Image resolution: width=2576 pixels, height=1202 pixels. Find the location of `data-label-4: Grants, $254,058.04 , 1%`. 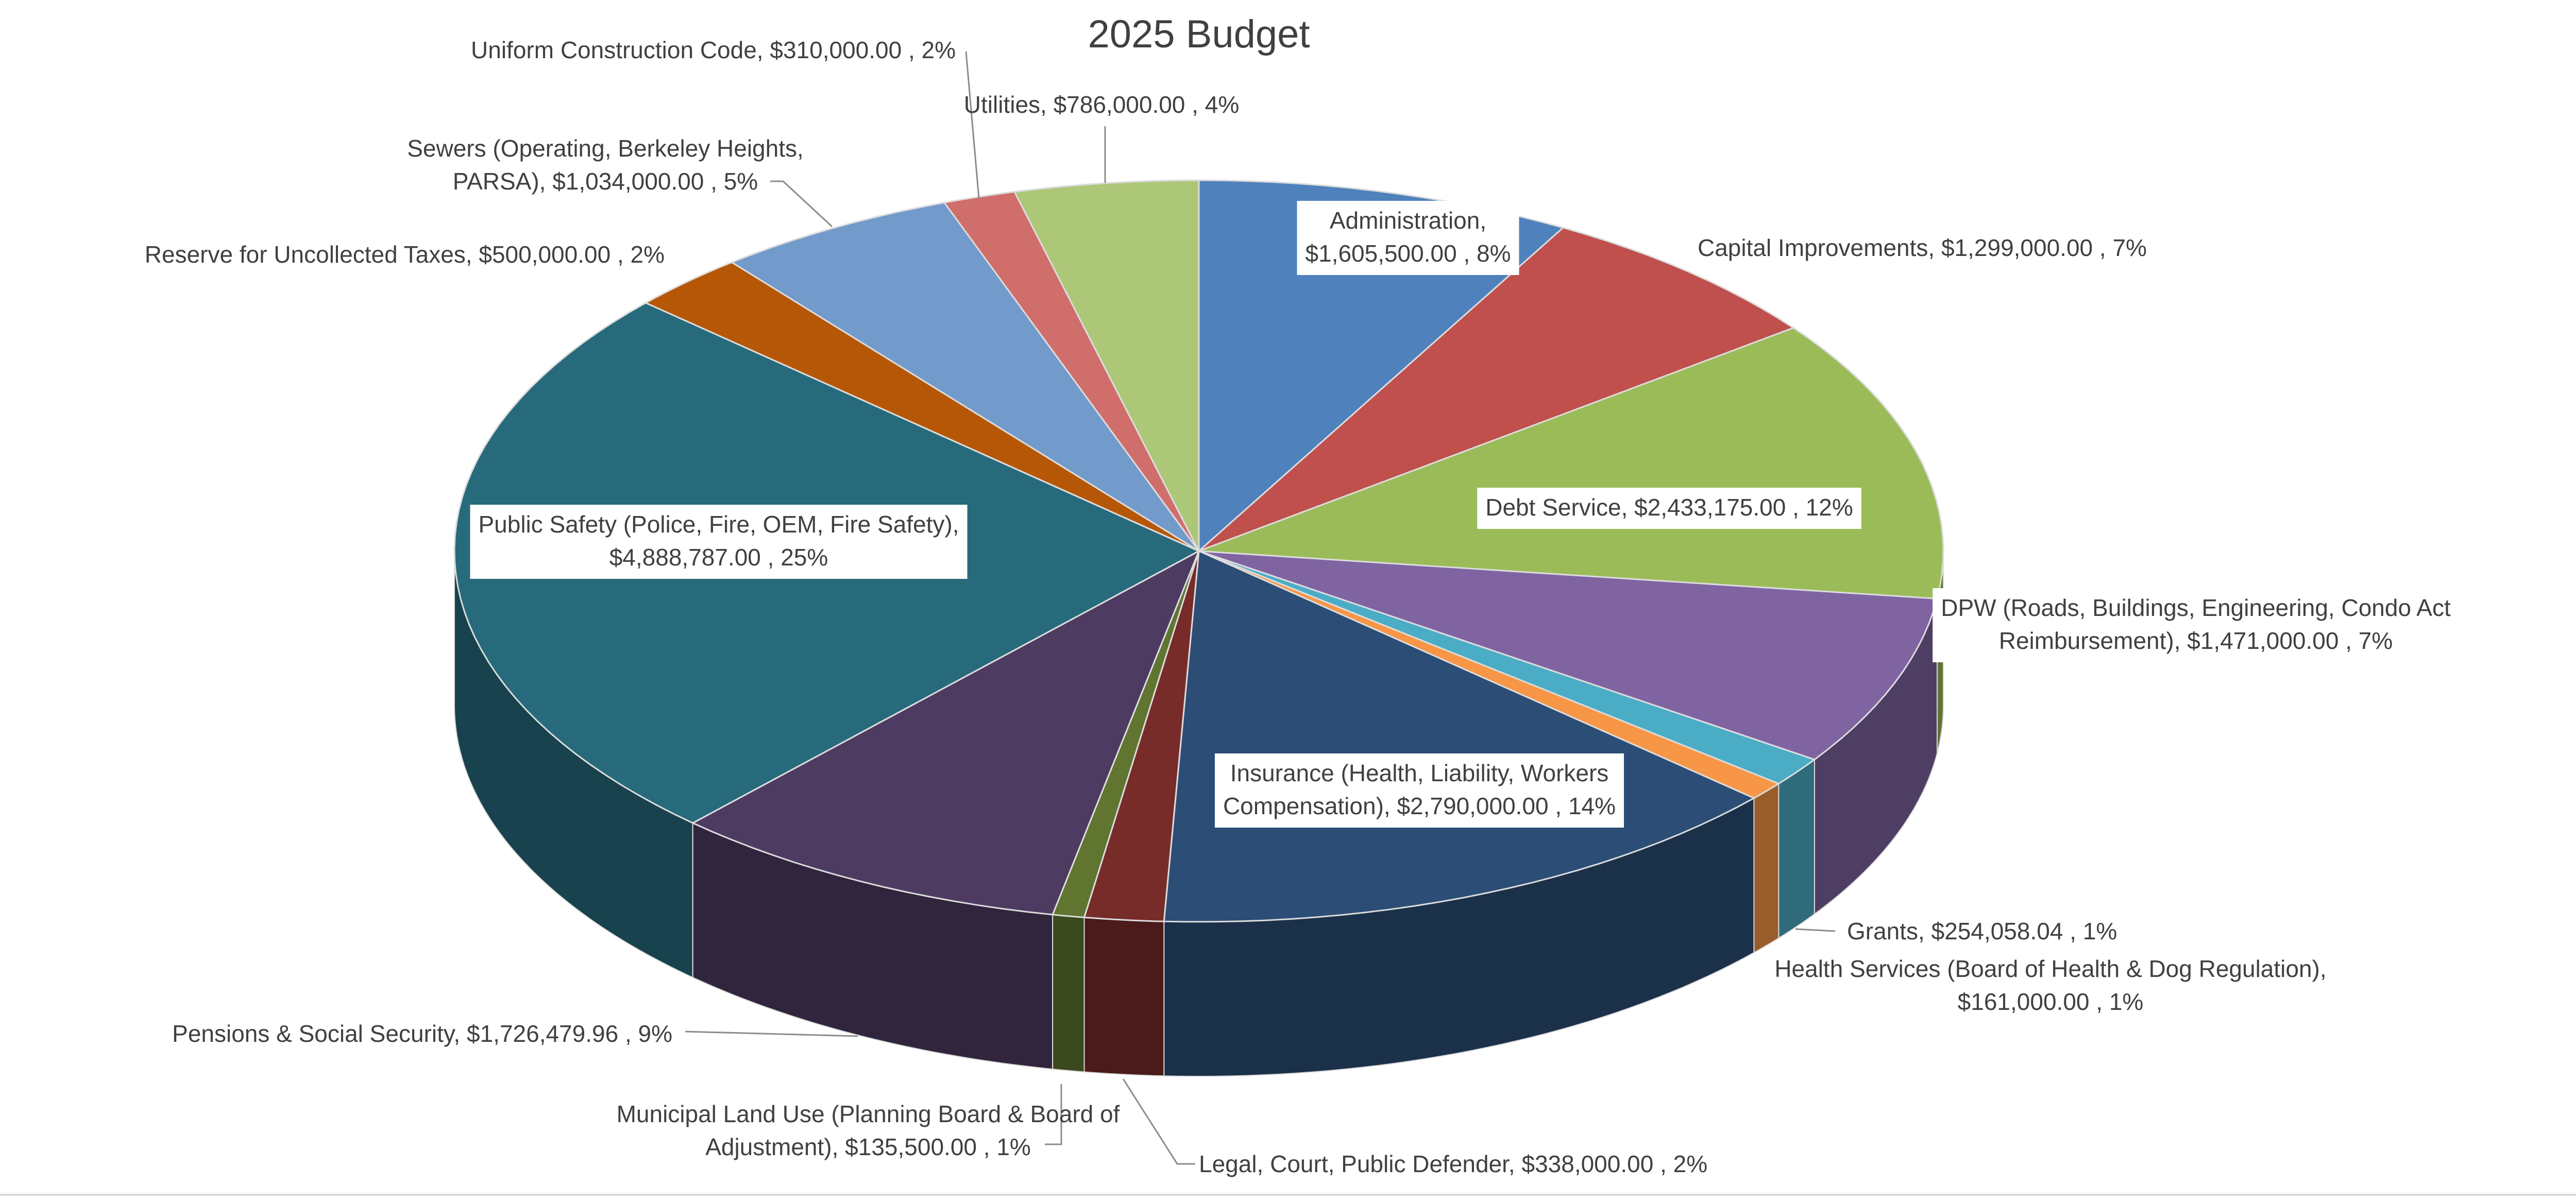

data-label-4: Grants, $254,058.04 , 1% is located at coordinates (1982, 932).